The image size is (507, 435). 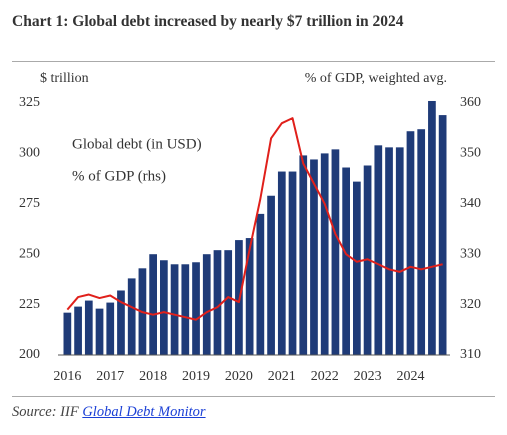 What do you see at coordinates (325, 376) in the screenshot?
I see `x-tick-label: 2022` at bounding box center [325, 376].